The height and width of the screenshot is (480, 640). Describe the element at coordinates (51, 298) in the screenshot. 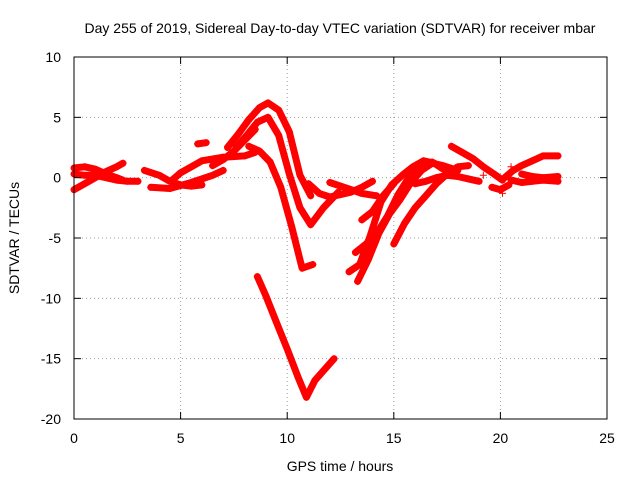

I see `y-tick-label: -10` at that location.